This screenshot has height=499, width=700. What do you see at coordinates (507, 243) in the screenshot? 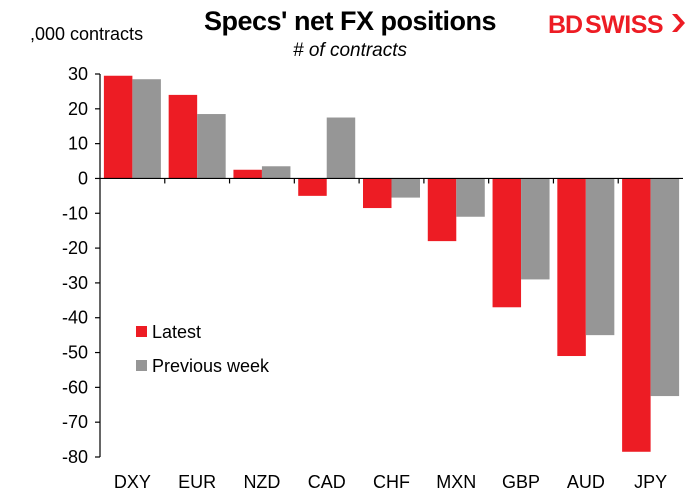
I see `bar-latest-gbp` at bounding box center [507, 243].